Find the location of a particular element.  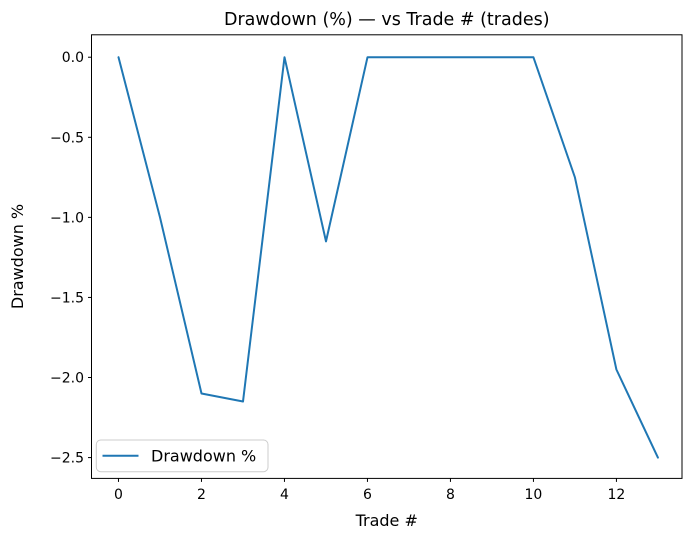

chart-title: Drawdown (%) — vs Trade # (trades) is located at coordinates (387, 20).